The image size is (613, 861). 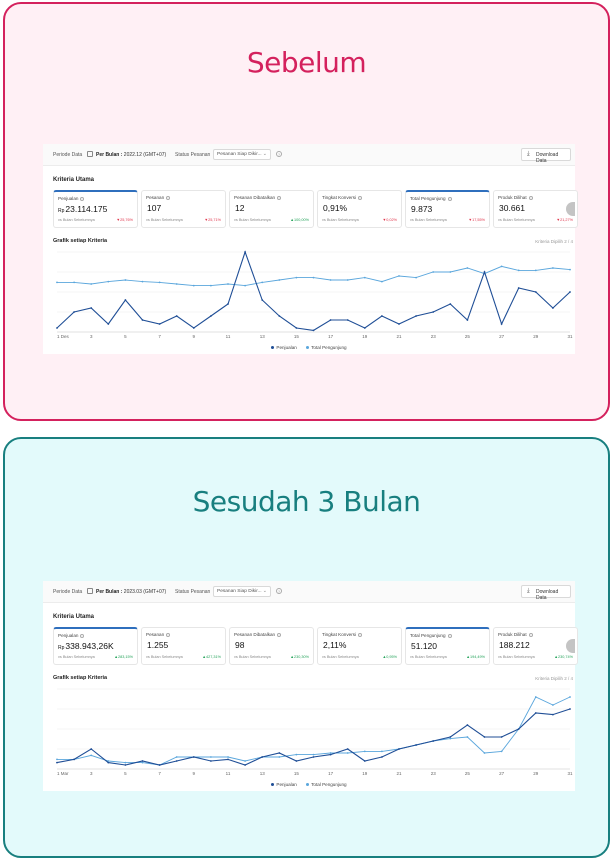 I want to click on status-select: Pesanan Siap Dikir... ⌄, so click(x=242, y=591).